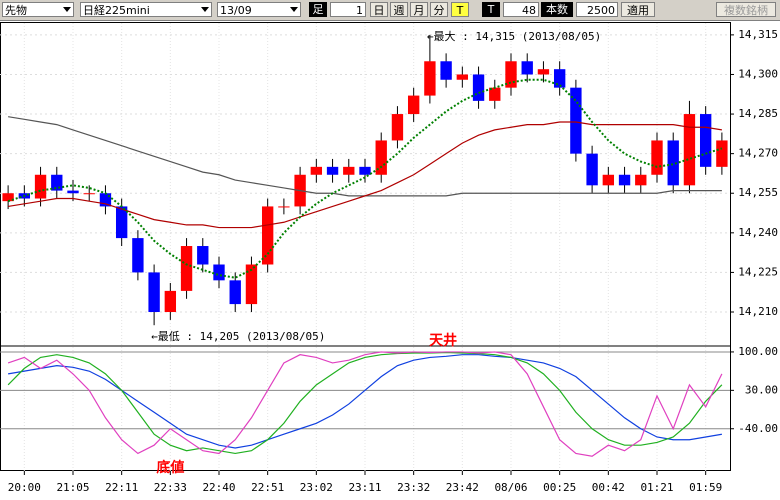 This screenshot has height=500, width=780. Describe the element at coordinates (758, 271) in the screenshot. I see `y-tick-label: 14,225` at that location.